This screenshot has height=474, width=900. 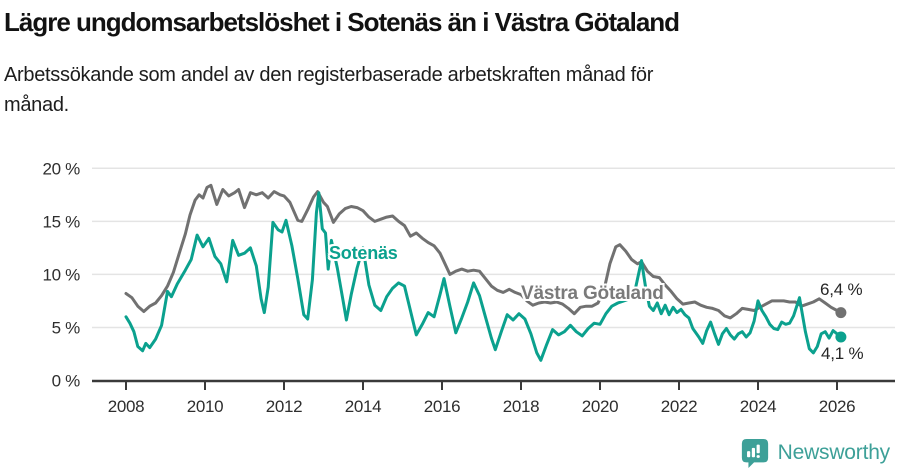 What do you see at coordinates (842, 353) in the screenshot?
I see `end-value-sotenas: 4,1 %` at bounding box center [842, 353].